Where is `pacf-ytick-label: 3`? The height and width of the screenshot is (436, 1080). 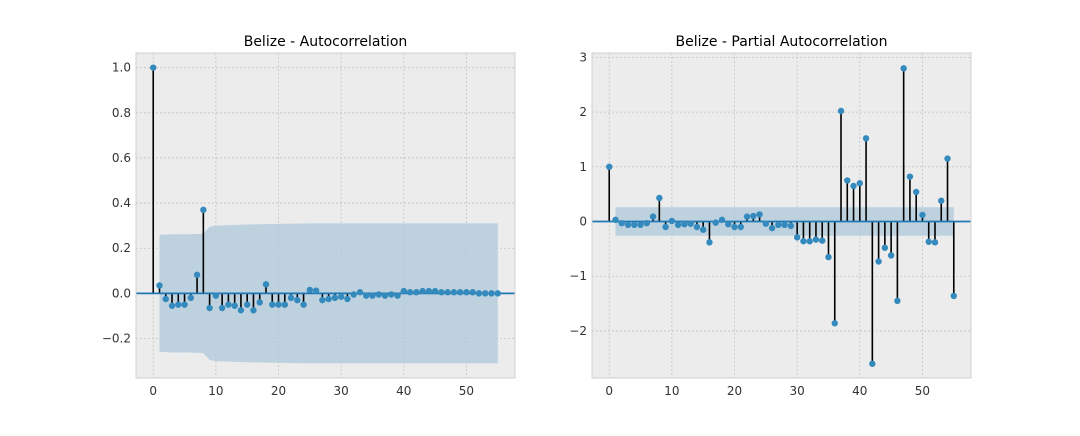
pacf-ytick-label: 3 is located at coordinates (583, 57).